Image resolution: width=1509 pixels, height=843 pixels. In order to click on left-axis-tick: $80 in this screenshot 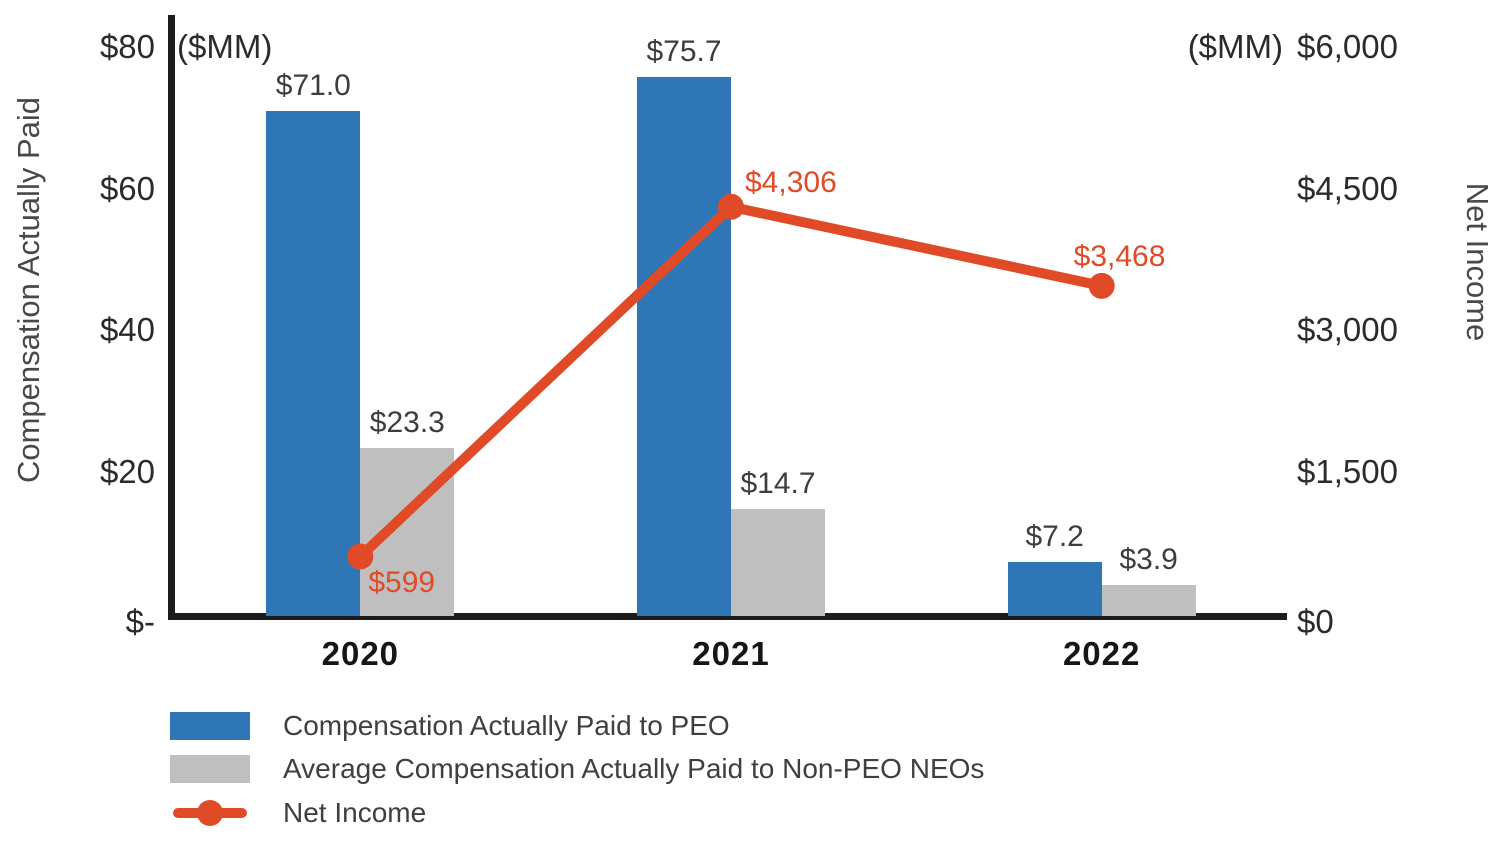, I will do `click(127, 46)`.